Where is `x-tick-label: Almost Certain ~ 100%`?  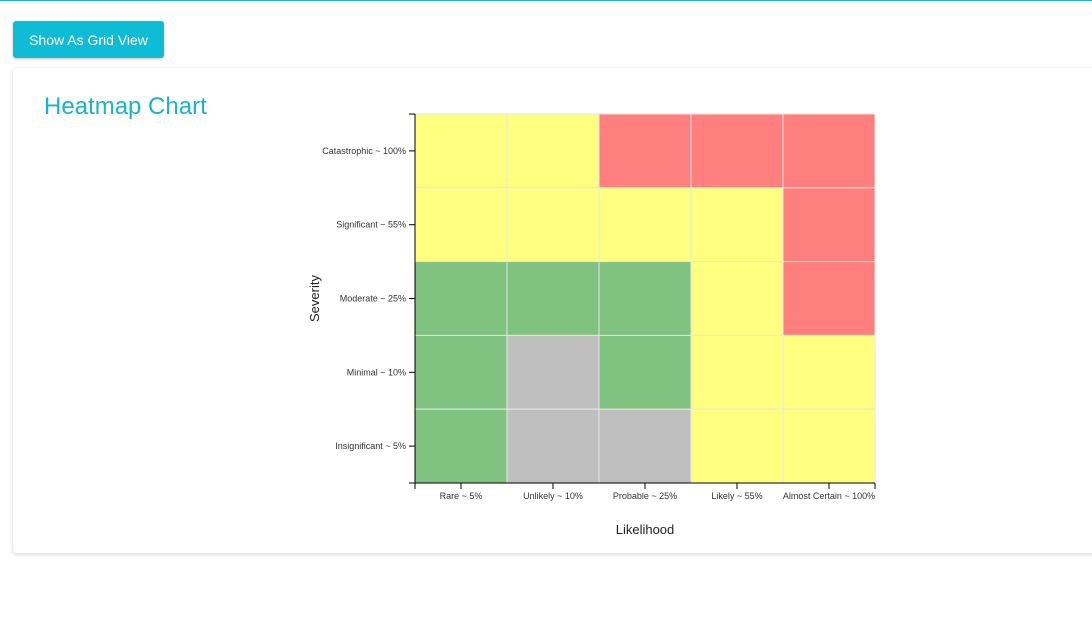
x-tick-label: Almost Certain ~ 100% is located at coordinates (829, 496).